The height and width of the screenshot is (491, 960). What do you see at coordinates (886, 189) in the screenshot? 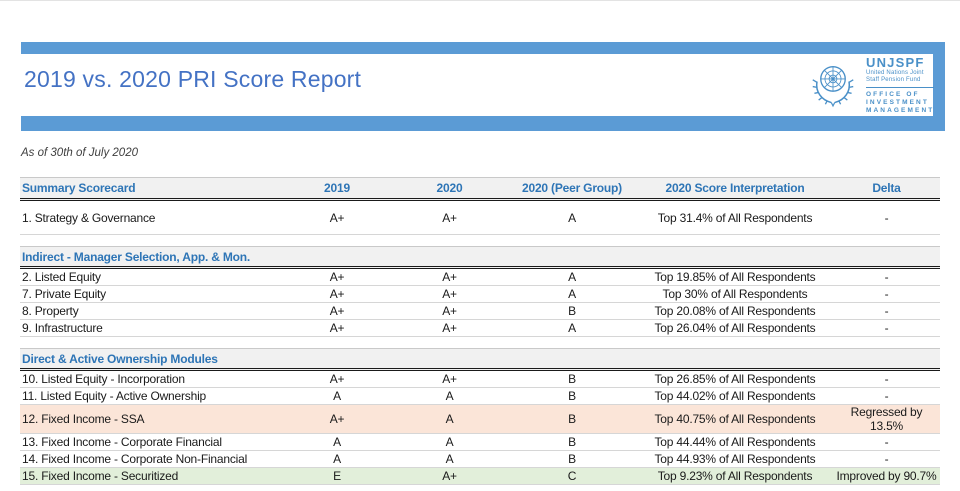
I see `header-delta: Delta` at bounding box center [886, 189].